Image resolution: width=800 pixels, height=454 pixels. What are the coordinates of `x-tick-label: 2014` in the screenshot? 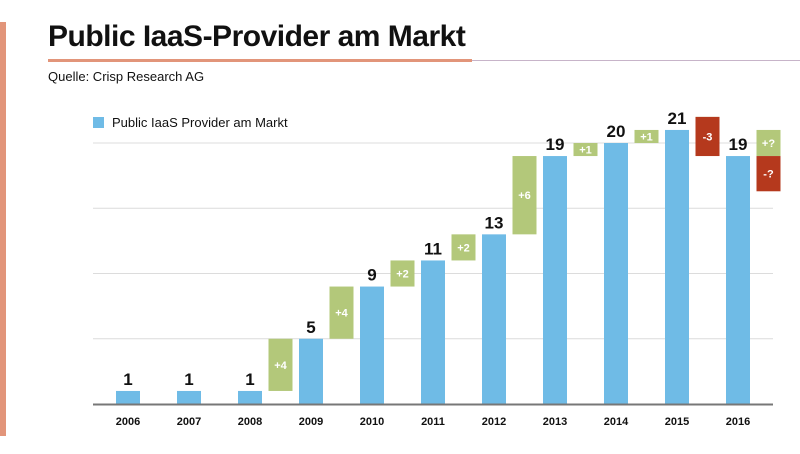 It's located at (616, 422).